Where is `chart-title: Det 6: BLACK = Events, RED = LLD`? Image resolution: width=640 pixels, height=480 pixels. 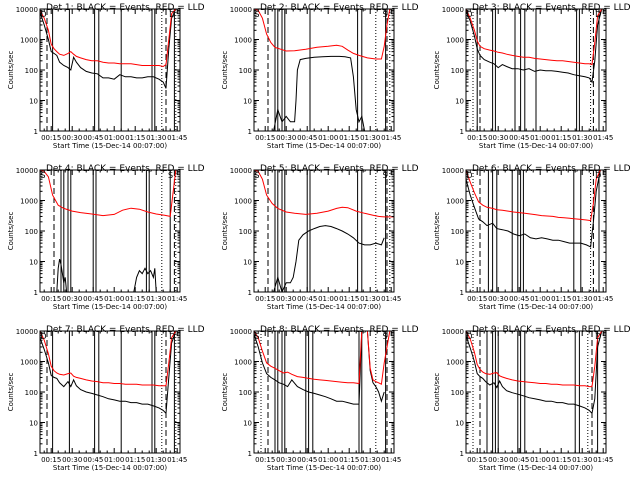 chart-title: Det 6: BLACK = Events, RED = LLD is located at coordinates (551, 169).